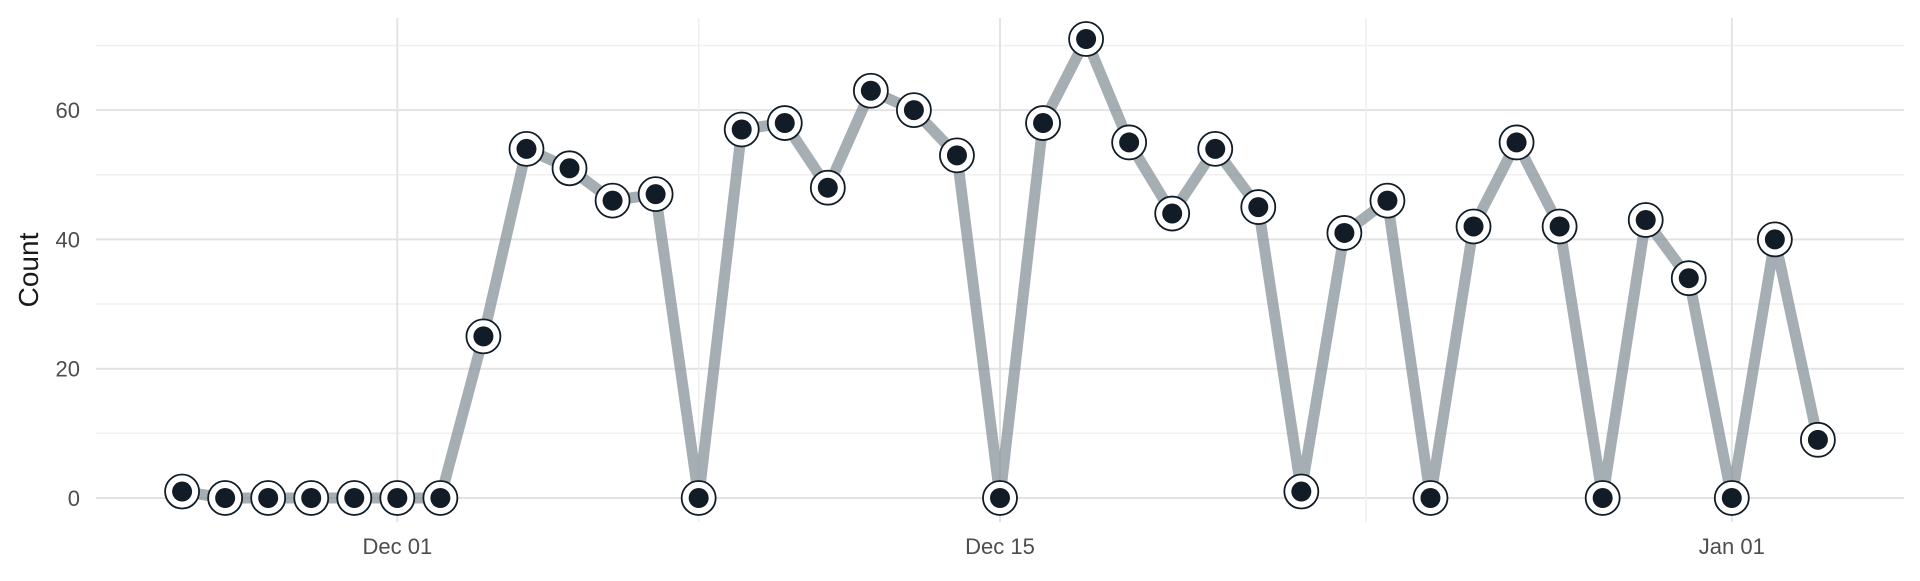 The width and height of the screenshot is (1920, 581). Describe the element at coordinates (1000, 546) in the screenshot. I see `x-tick-label: Dec 15` at that location.